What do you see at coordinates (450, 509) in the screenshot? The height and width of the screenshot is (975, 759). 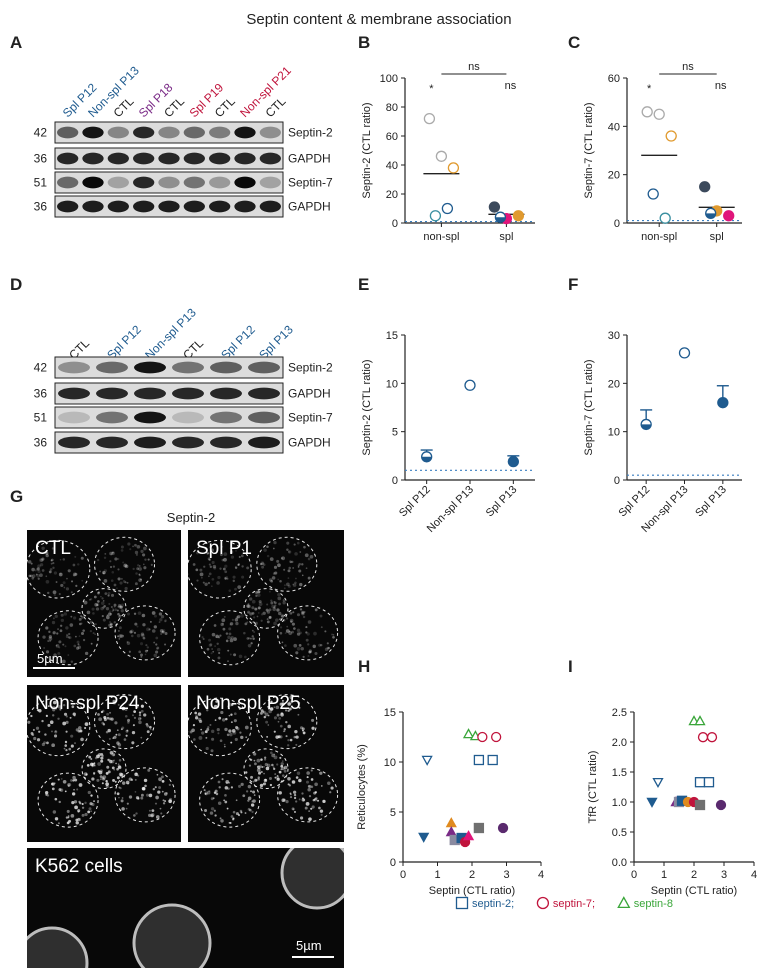 I see `x-tick-label: Non-spl P13` at bounding box center [450, 509].